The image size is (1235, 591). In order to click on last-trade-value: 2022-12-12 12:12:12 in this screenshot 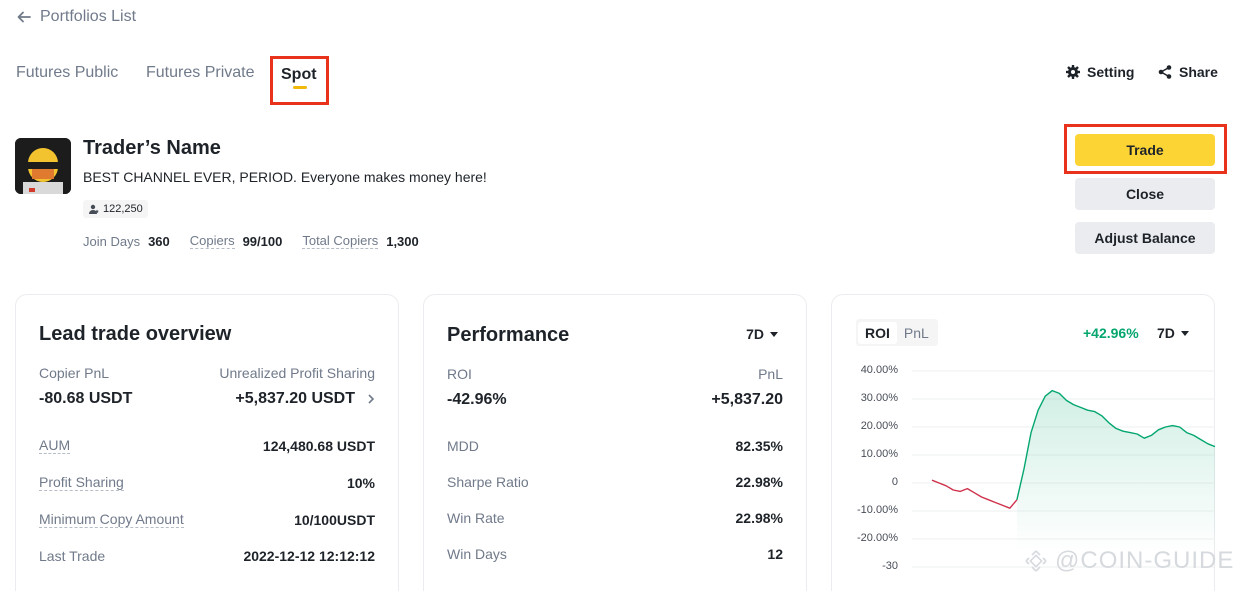, I will do `click(309, 556)`.